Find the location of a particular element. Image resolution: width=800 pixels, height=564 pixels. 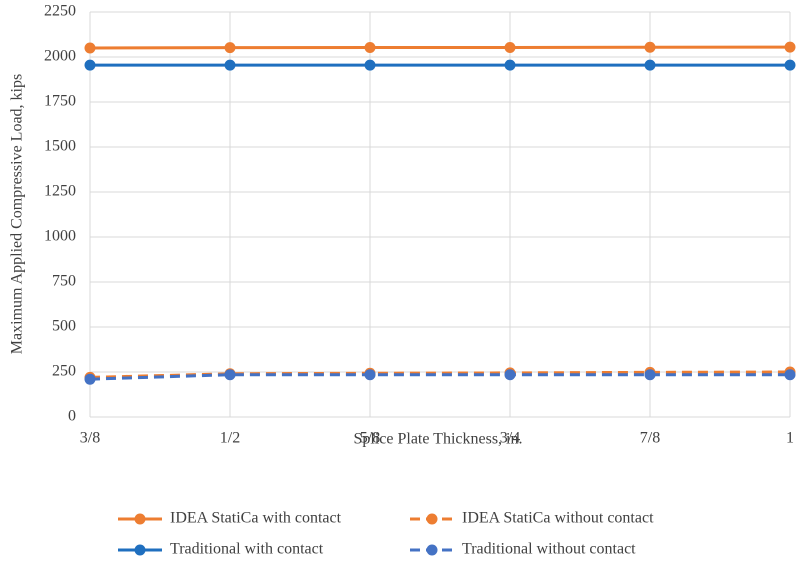

y-tick-label: 1500 is located at coordinates (60, 146).